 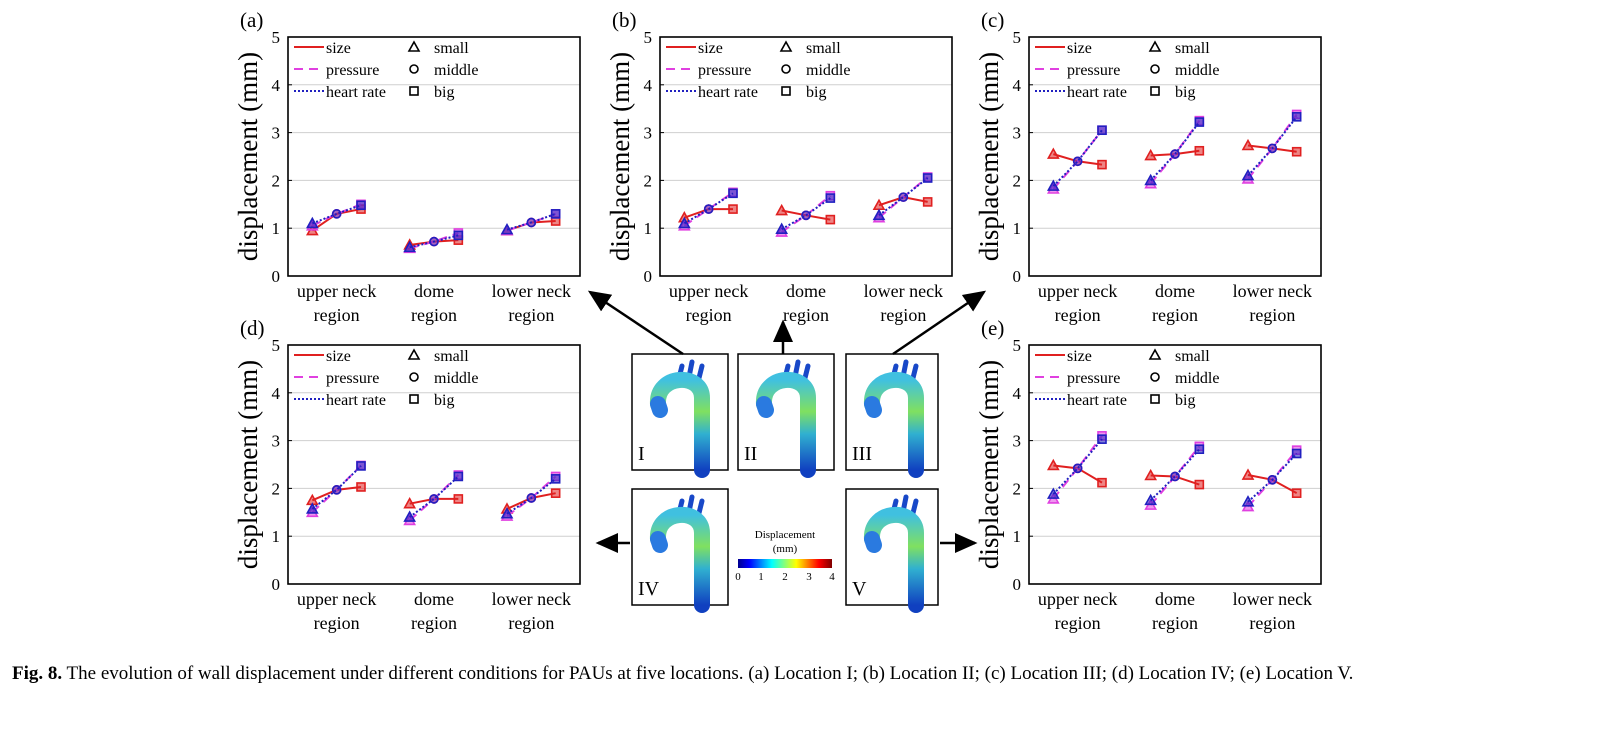 What do you see at coordinates (336, 220) in the screenshot?
I see `series-line-size` at bounding box center [336, 220].